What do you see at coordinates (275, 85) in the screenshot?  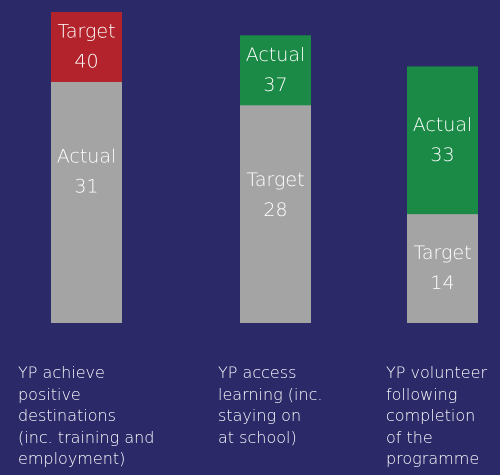 I see `segment-value: 37` at bounding box center [275, 85].